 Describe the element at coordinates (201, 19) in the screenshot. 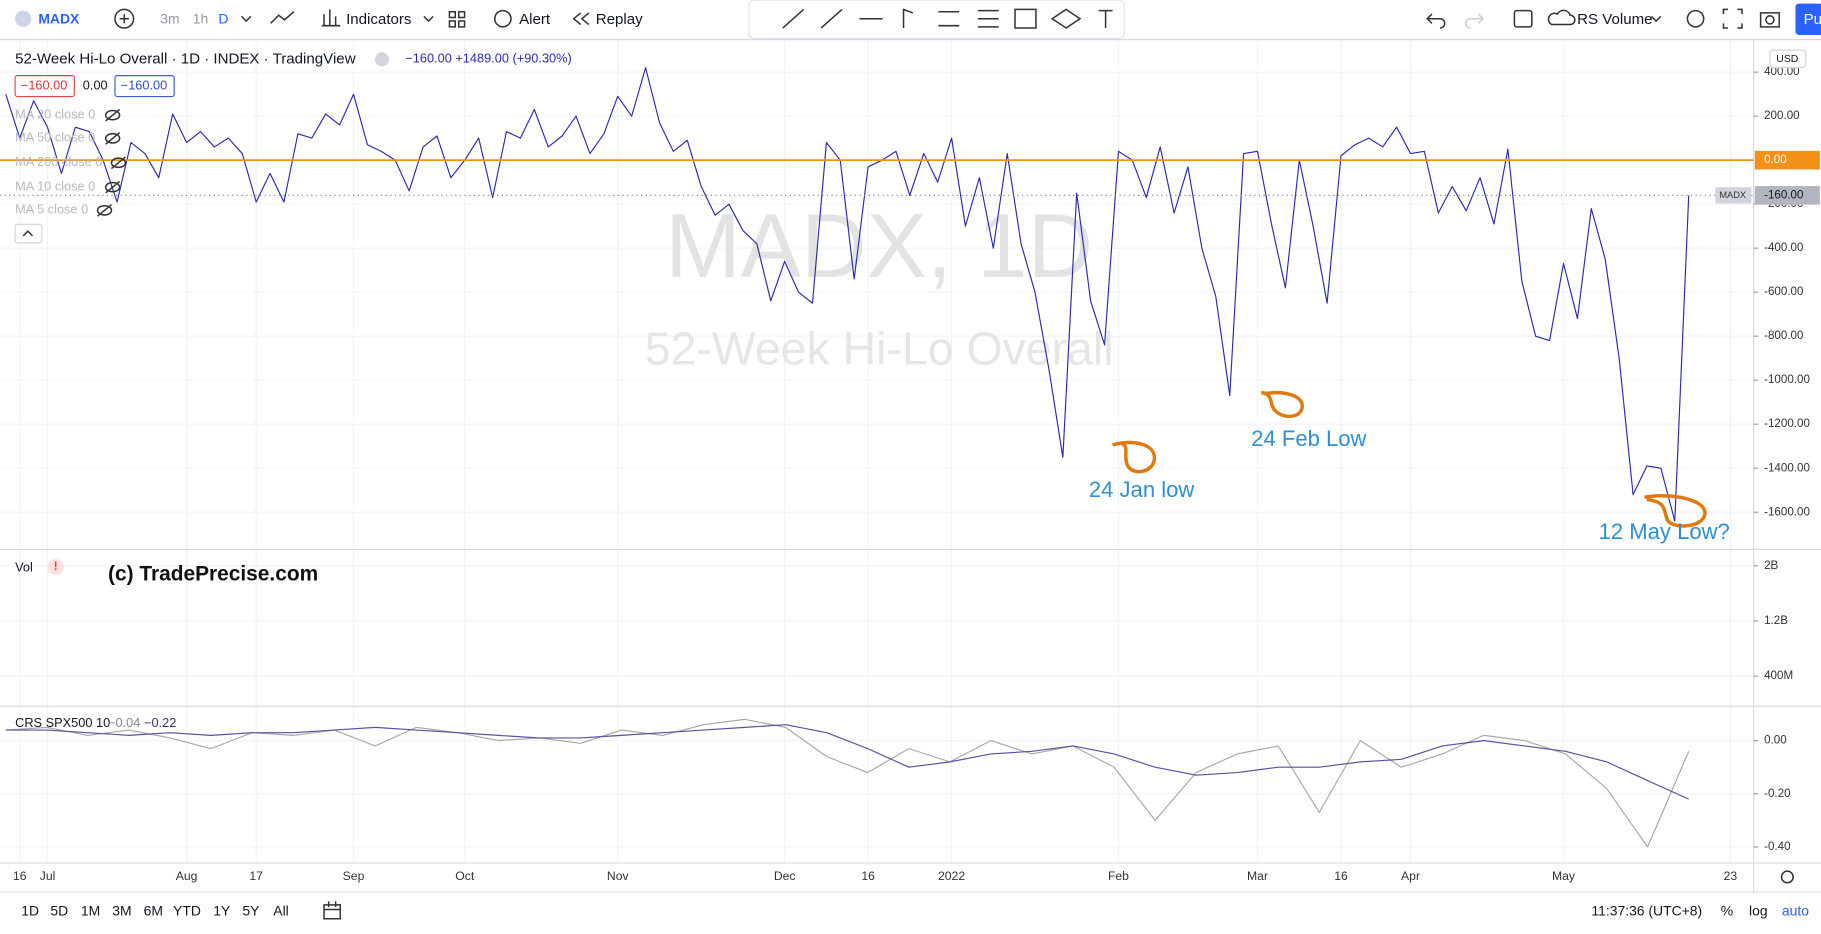

I see `interval: 1h` at that location.